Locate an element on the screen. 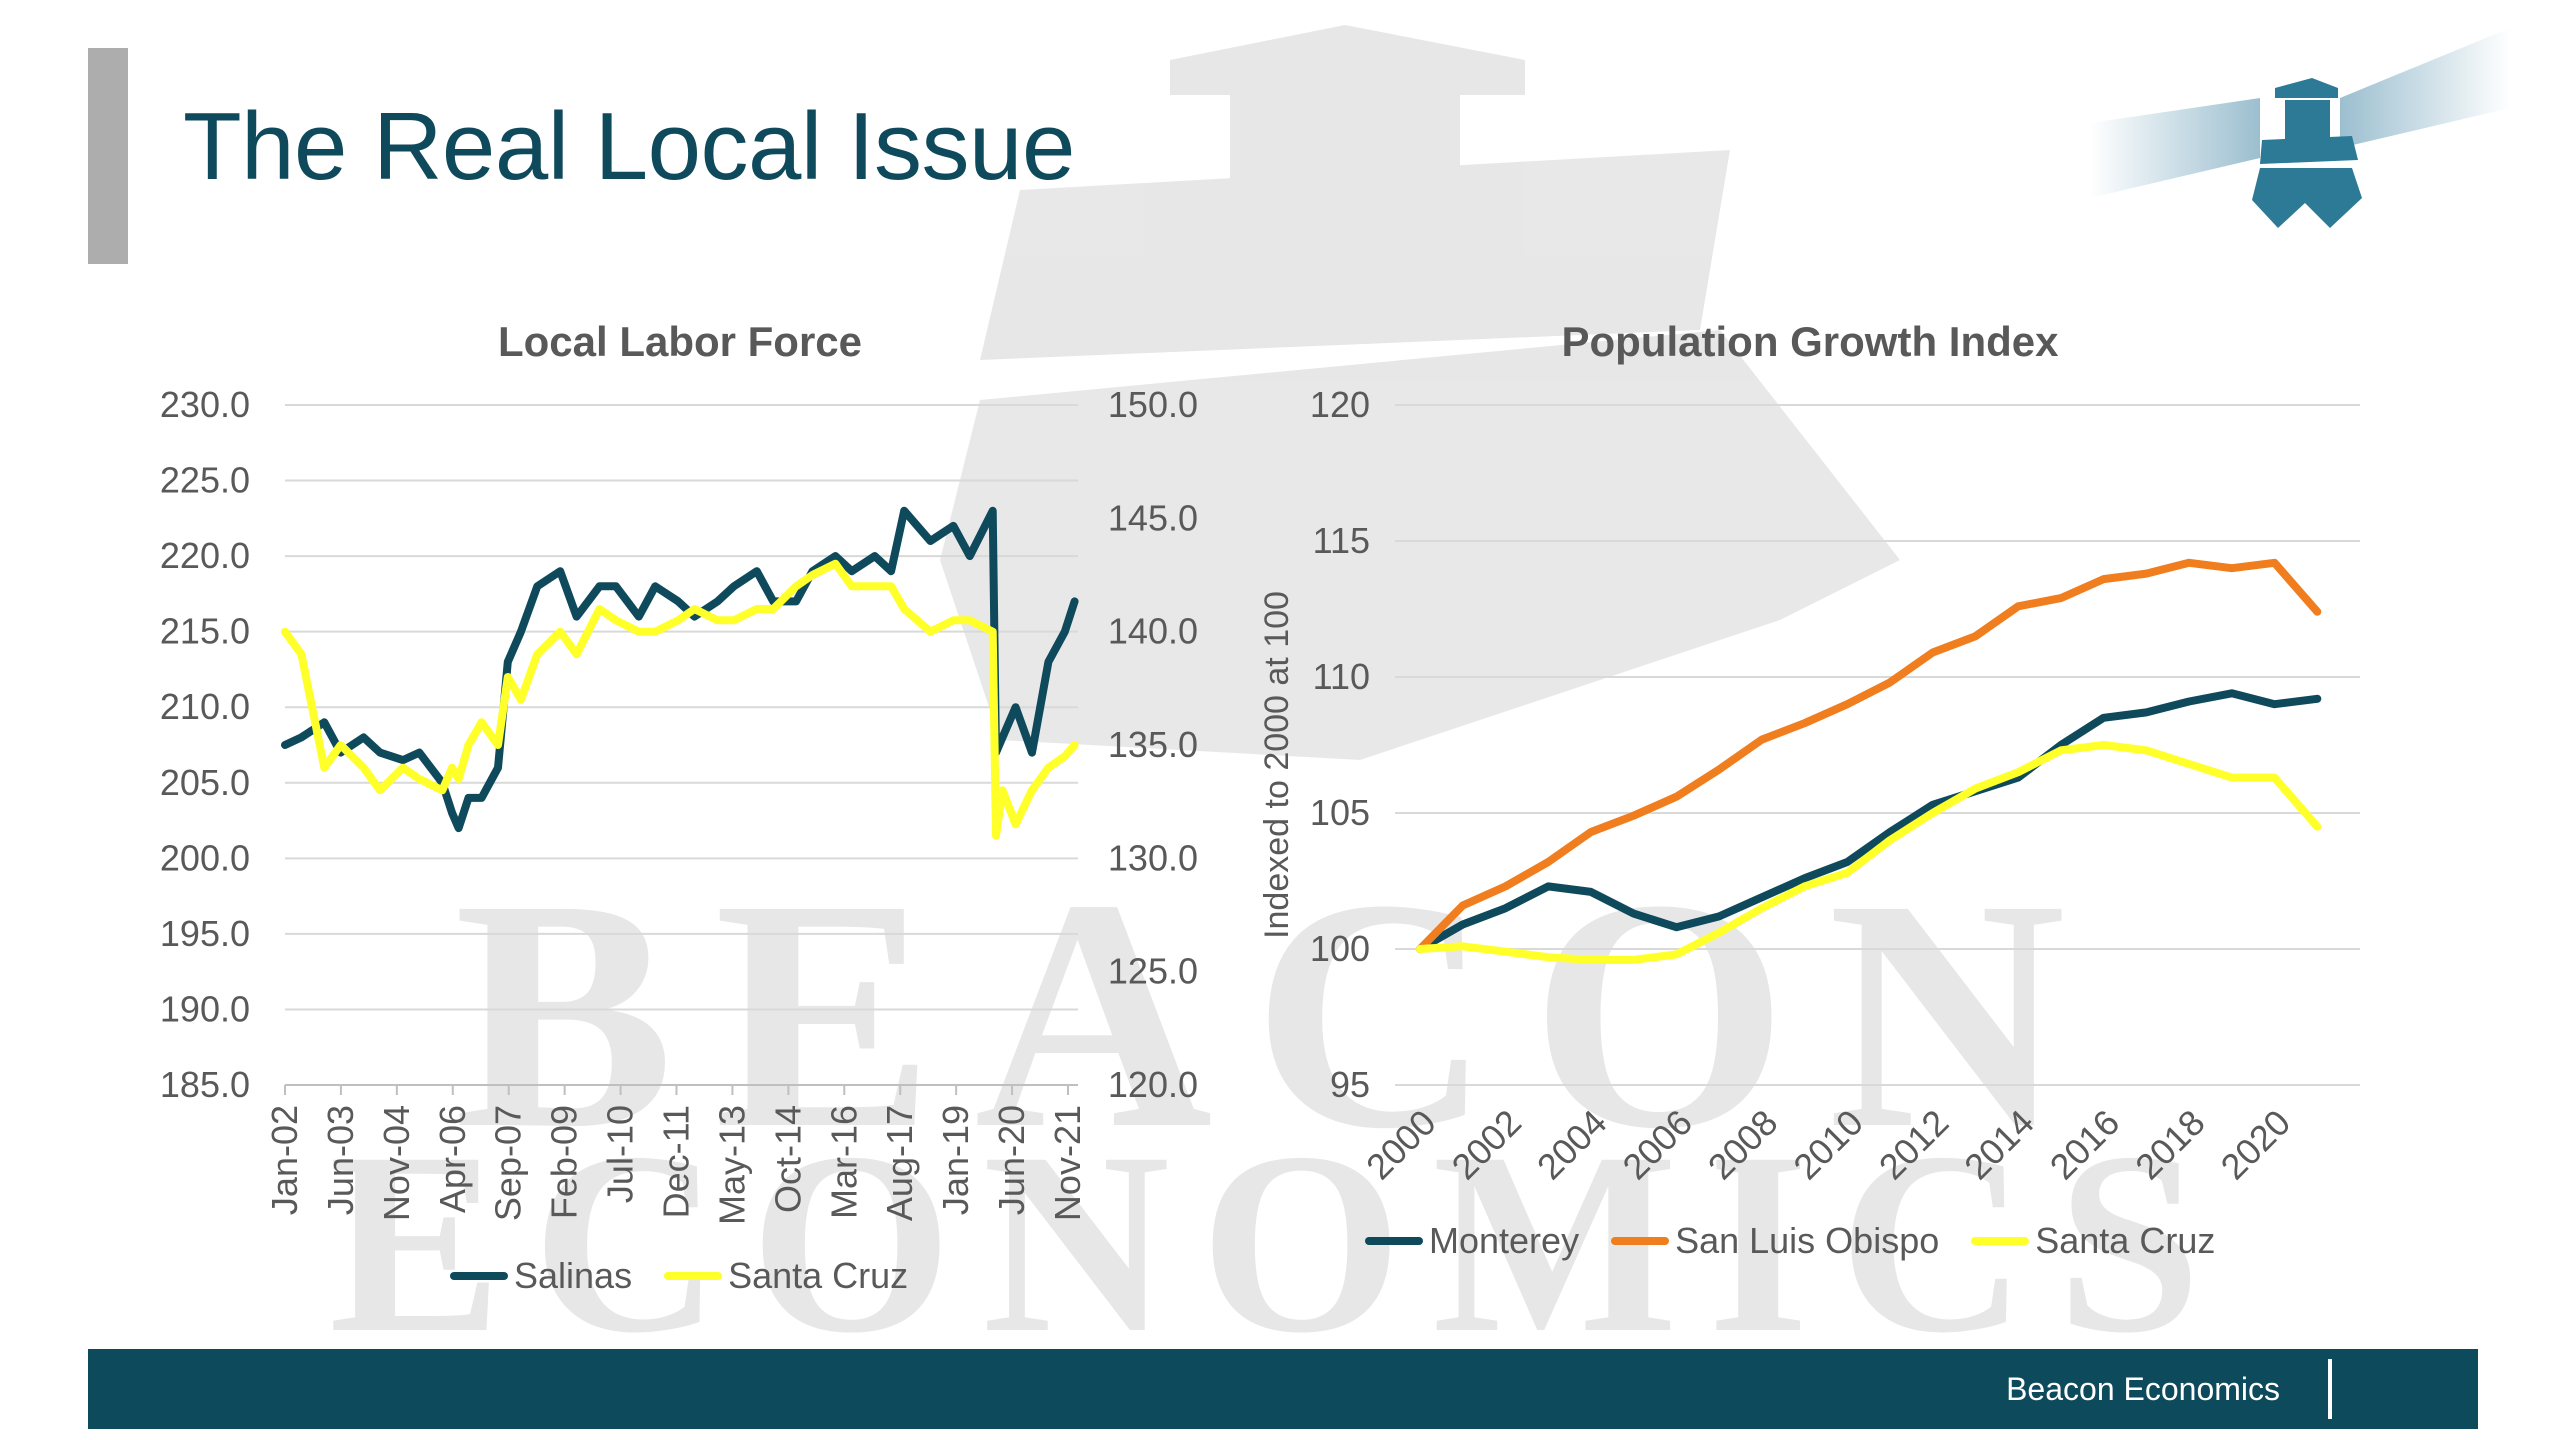 The width and height of the screenshot is (2560, 1440). x-tick-label: 2002 is located at coordinates (1486, 1145).